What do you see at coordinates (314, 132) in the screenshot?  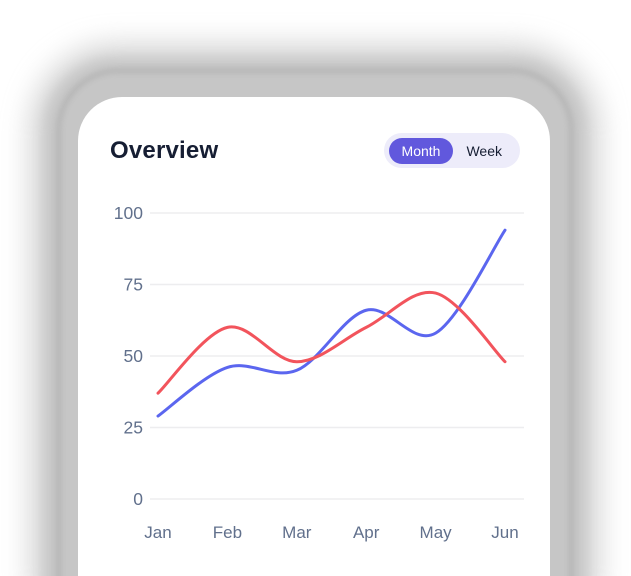 I see `card-header: Overview Month Week` at bounding box center [314, 132].